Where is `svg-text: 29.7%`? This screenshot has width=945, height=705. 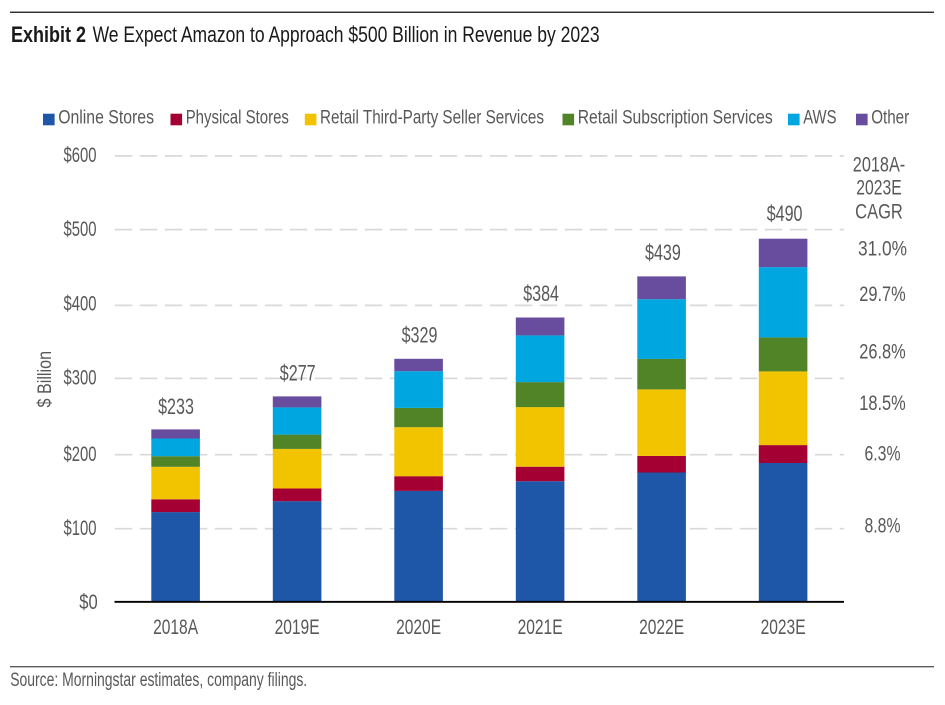
svg-text: 29.7% is located at coordinates (882, 294).